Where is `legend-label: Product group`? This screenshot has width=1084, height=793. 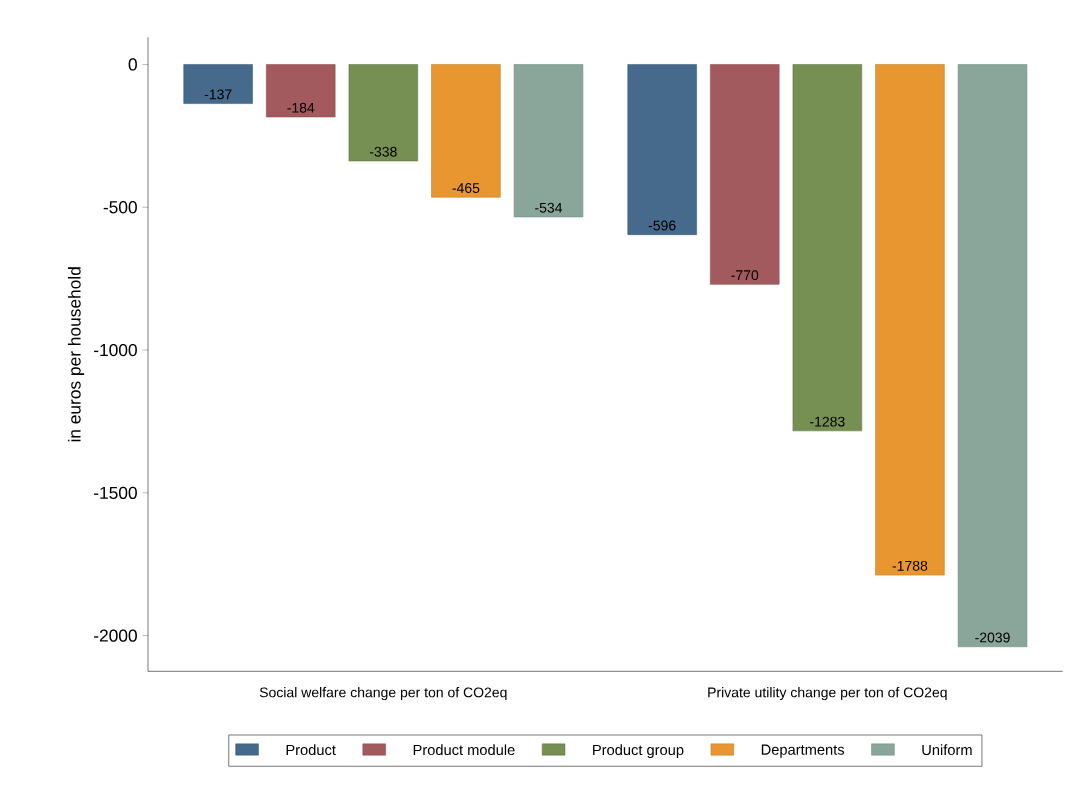 legend-label: Product group is located at coordinates (638, 751).